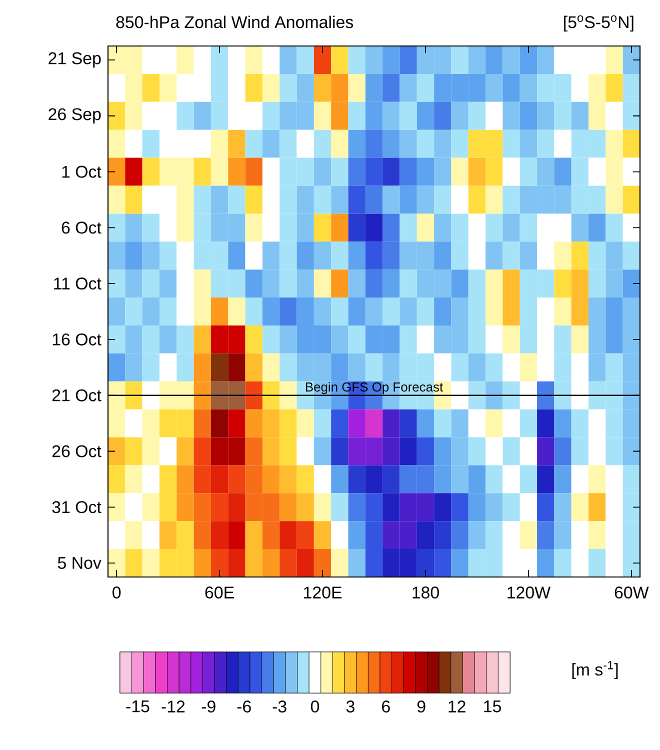 The width and height of the screenshot is (660, 750). I want to click on color-bar-label: -15, so click(138, 706).